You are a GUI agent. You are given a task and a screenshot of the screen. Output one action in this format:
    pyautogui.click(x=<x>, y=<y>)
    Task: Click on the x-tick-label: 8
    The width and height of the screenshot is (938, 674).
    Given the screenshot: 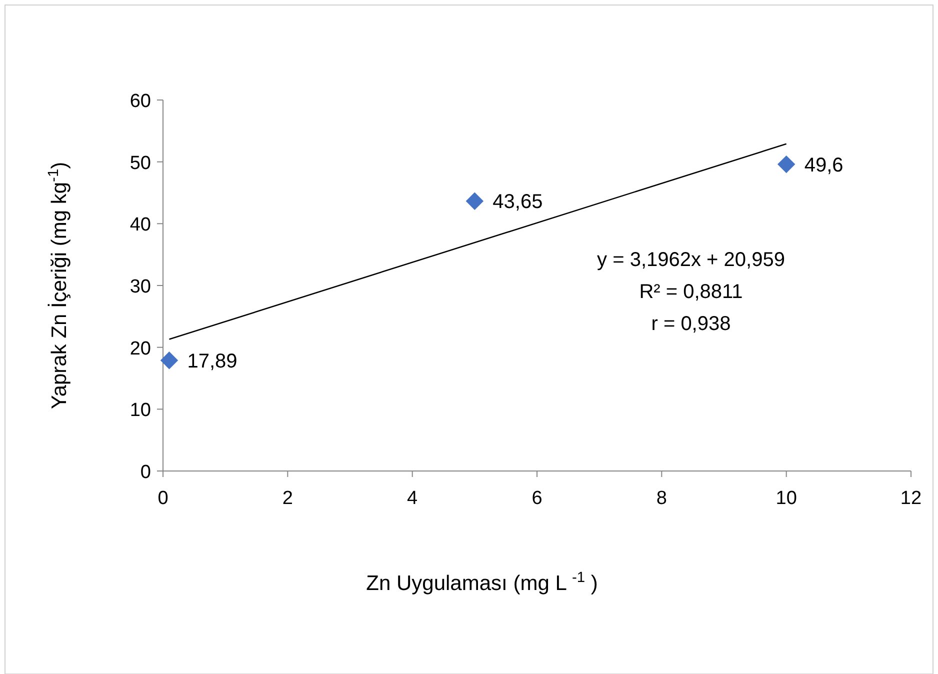 What is the action you would take?
    pyautogui.click(x=661, y=498)
    